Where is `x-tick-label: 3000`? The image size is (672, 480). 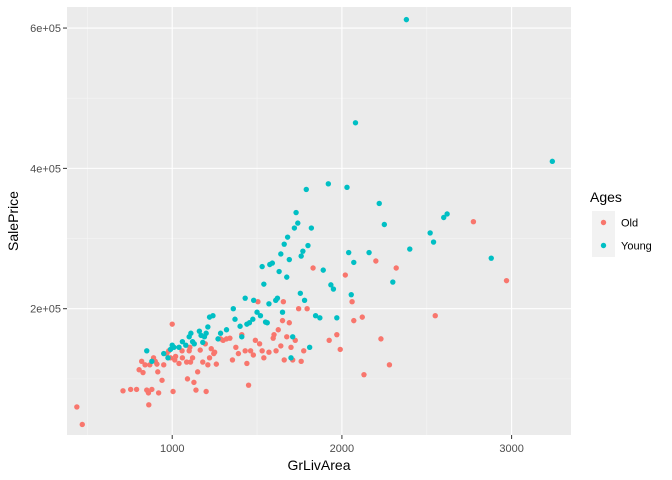
x-tick-label: 3000 is located at coordinates (511, 449).